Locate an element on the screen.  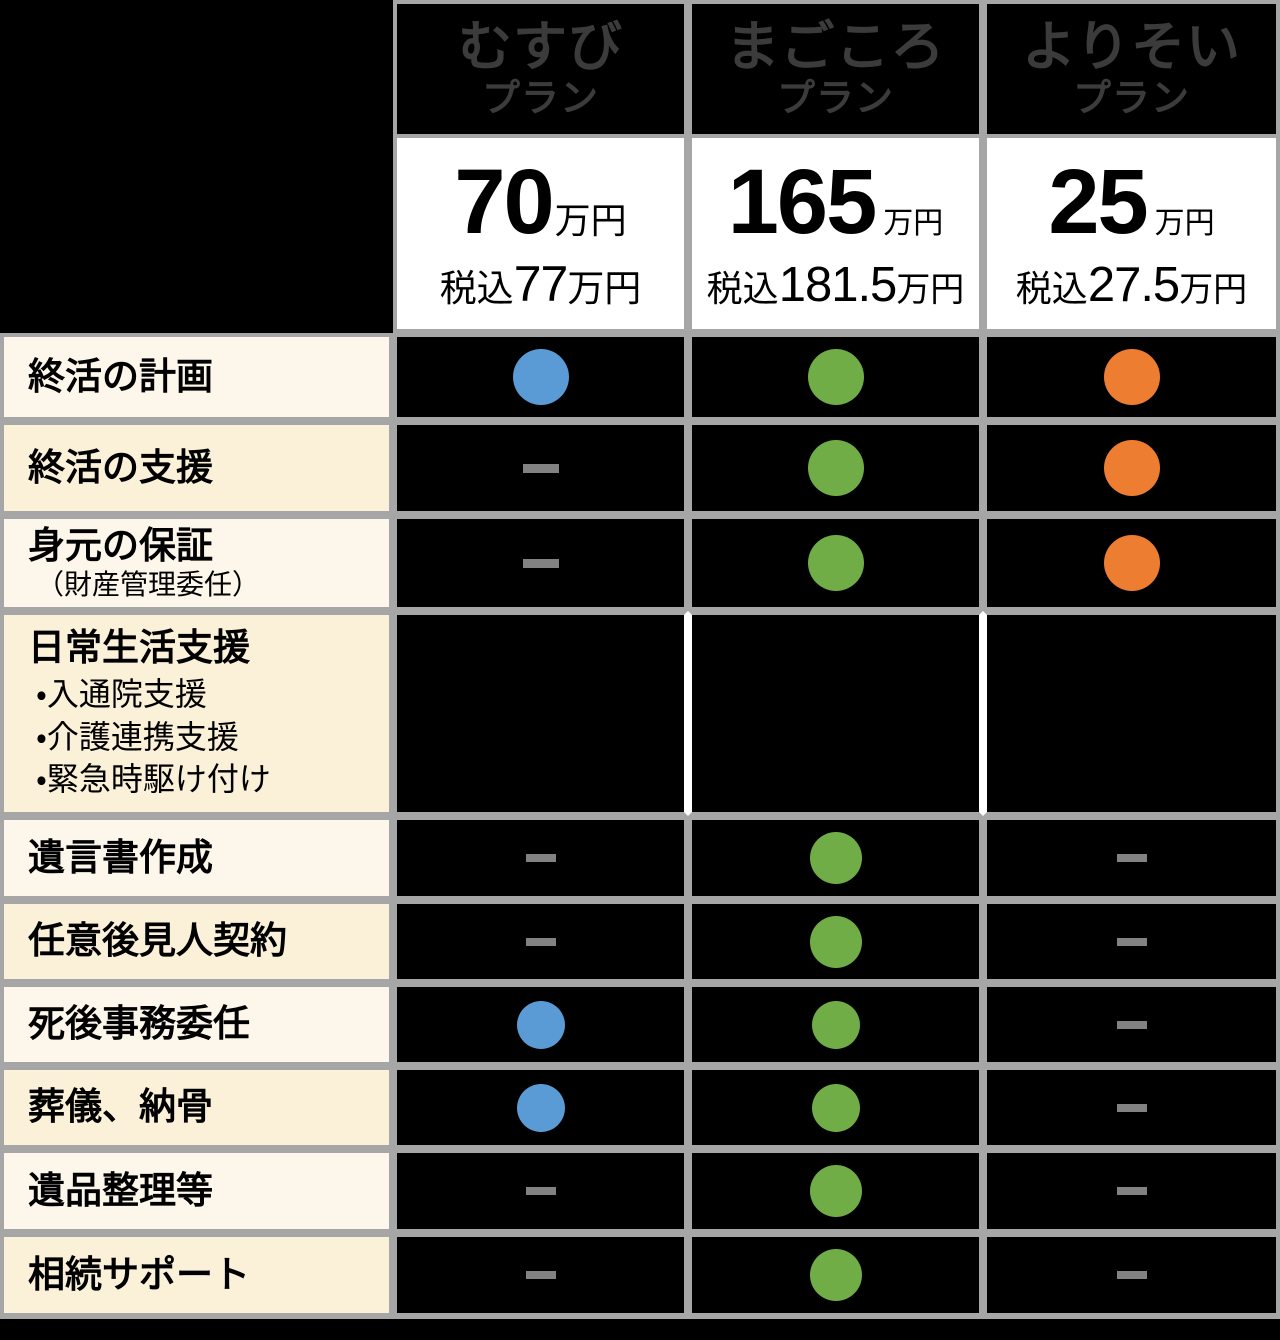
feature-label-row-2: 終活の支援 is located at coordinates (196, 468).